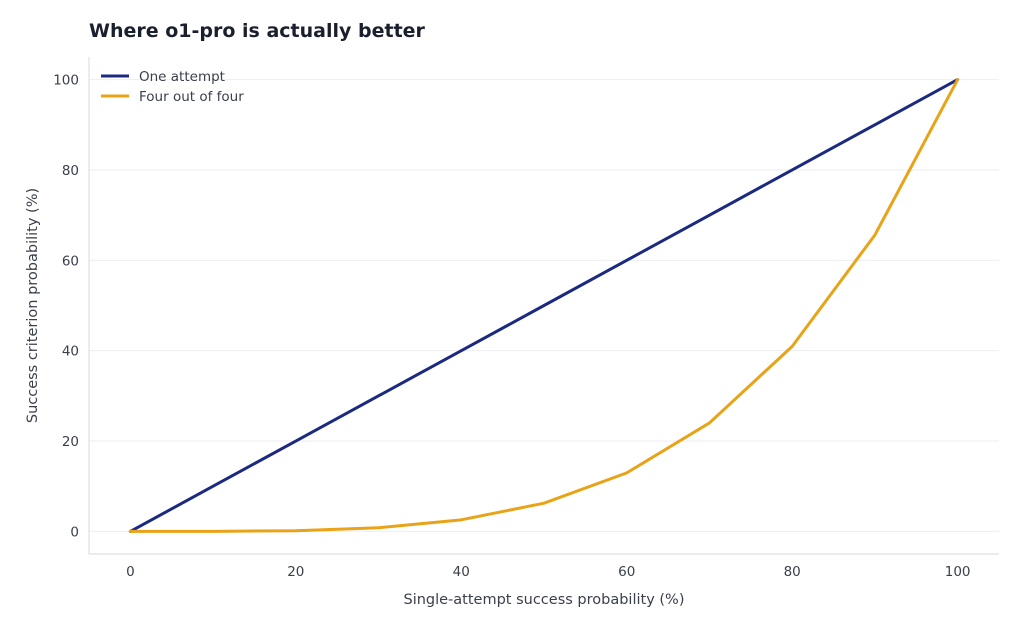  Describe the element at coordinates (543, 600) in the screenshot. I see `x-axis-title: Single-attempt success probability (%)` at that location.